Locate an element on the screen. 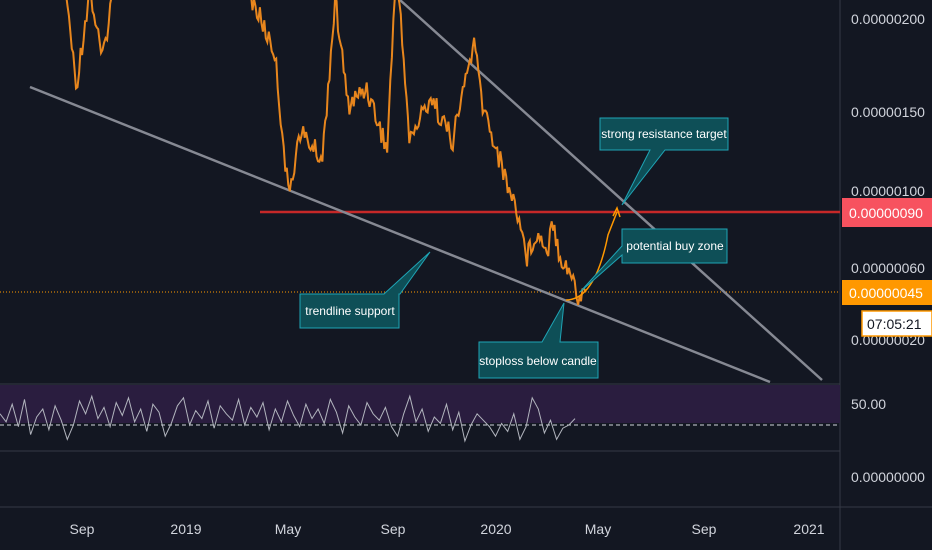 The width and height of the screenshot is (932, 550). x-tick-label: 2019 is located at coordinates (185, 529).